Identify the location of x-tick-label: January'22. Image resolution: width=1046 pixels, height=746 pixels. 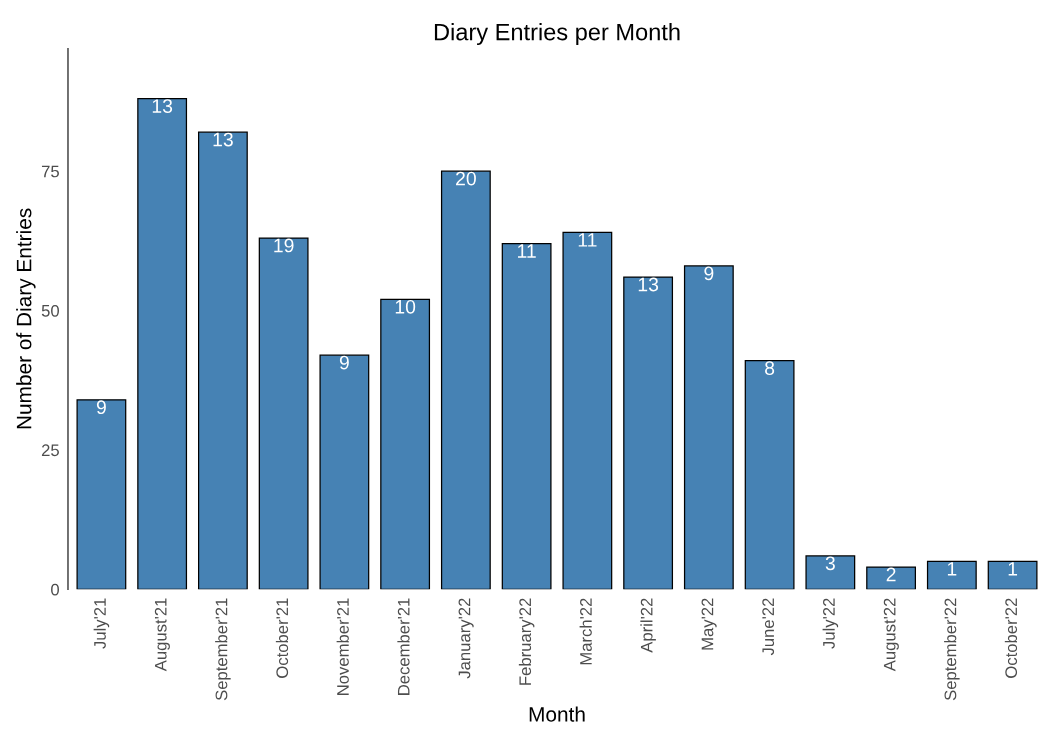
(466, 638).